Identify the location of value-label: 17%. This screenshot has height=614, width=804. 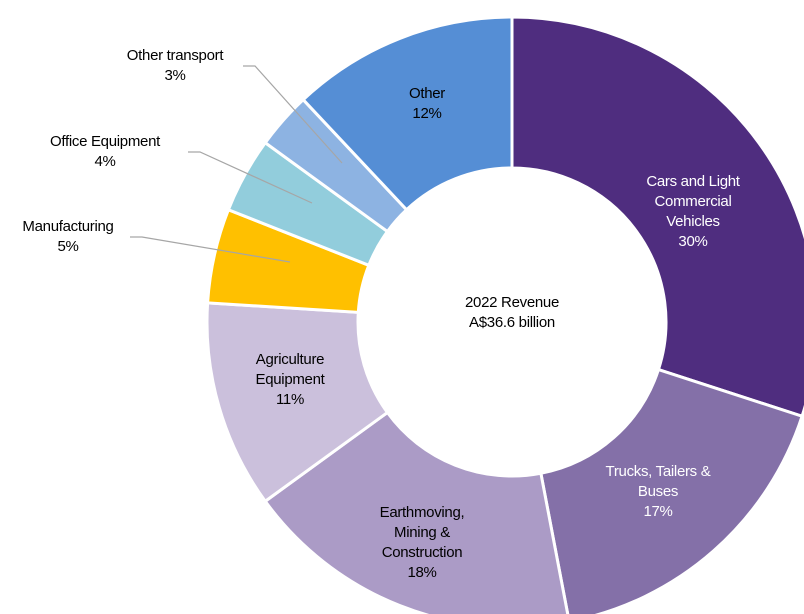
(658, 511).